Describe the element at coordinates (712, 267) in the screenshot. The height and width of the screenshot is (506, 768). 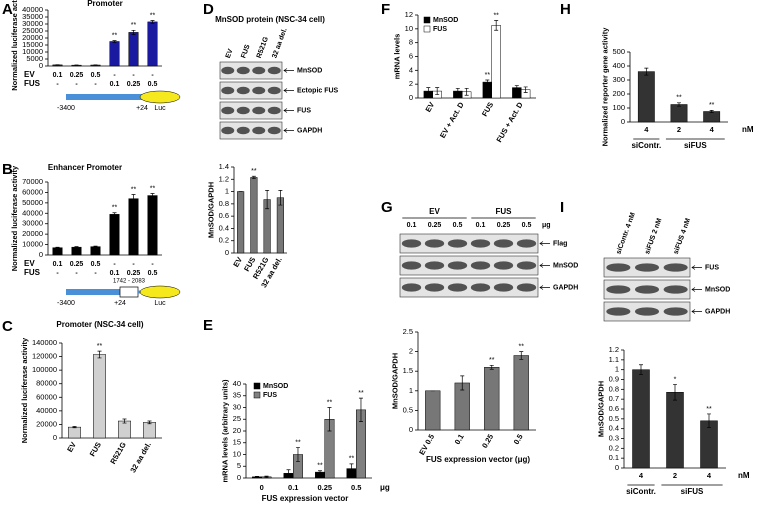
I see `band-label: FUS` at that location.